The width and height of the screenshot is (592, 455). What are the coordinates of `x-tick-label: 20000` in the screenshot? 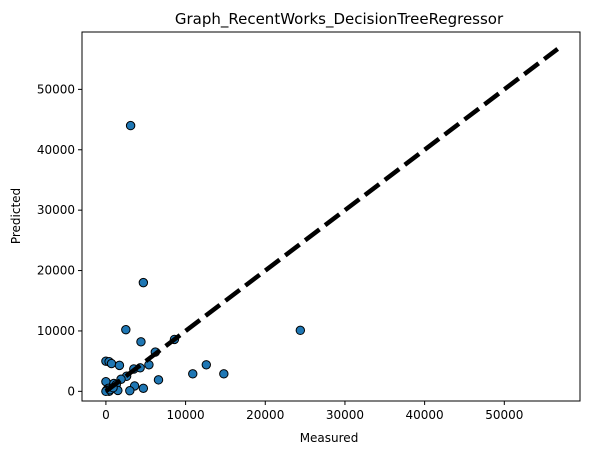 It's located at (265, 415).